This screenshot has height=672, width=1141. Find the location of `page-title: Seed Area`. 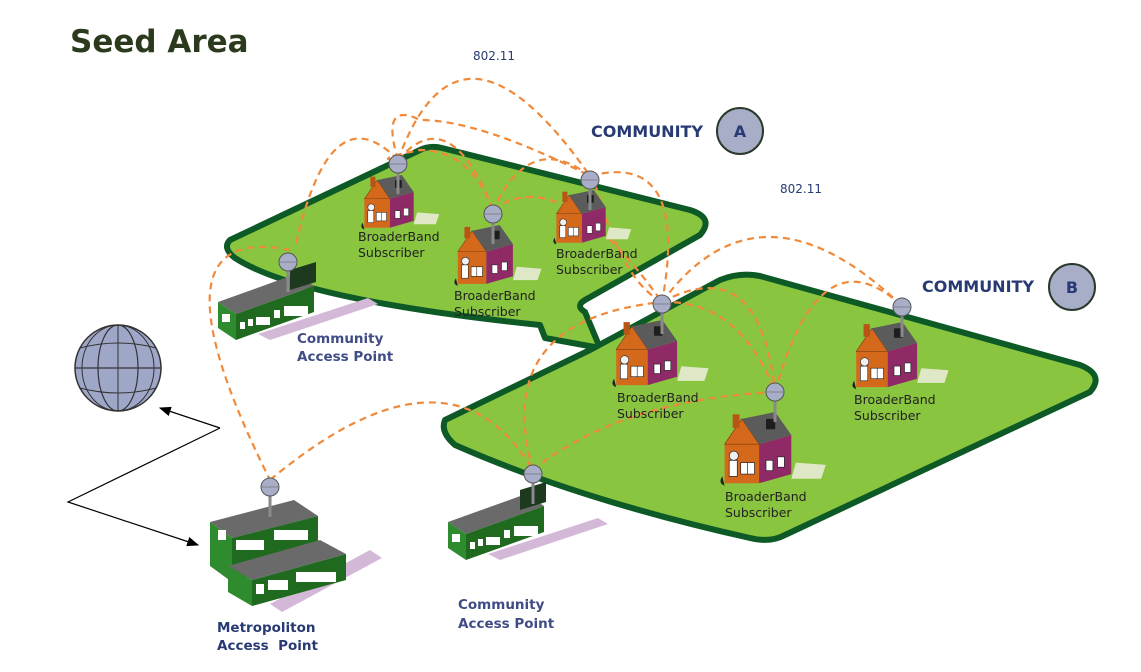

page-title: Seed Area is located at coordinates (159, 42).